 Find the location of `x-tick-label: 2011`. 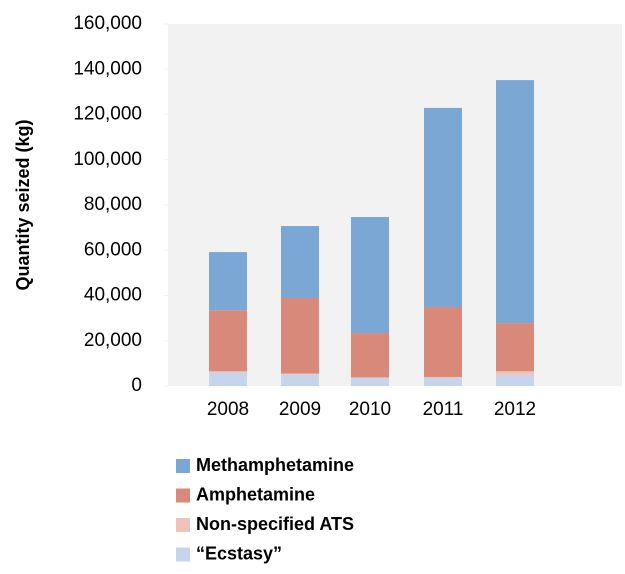

x-tick-label: 2011 is located at coordinates (443, 409).